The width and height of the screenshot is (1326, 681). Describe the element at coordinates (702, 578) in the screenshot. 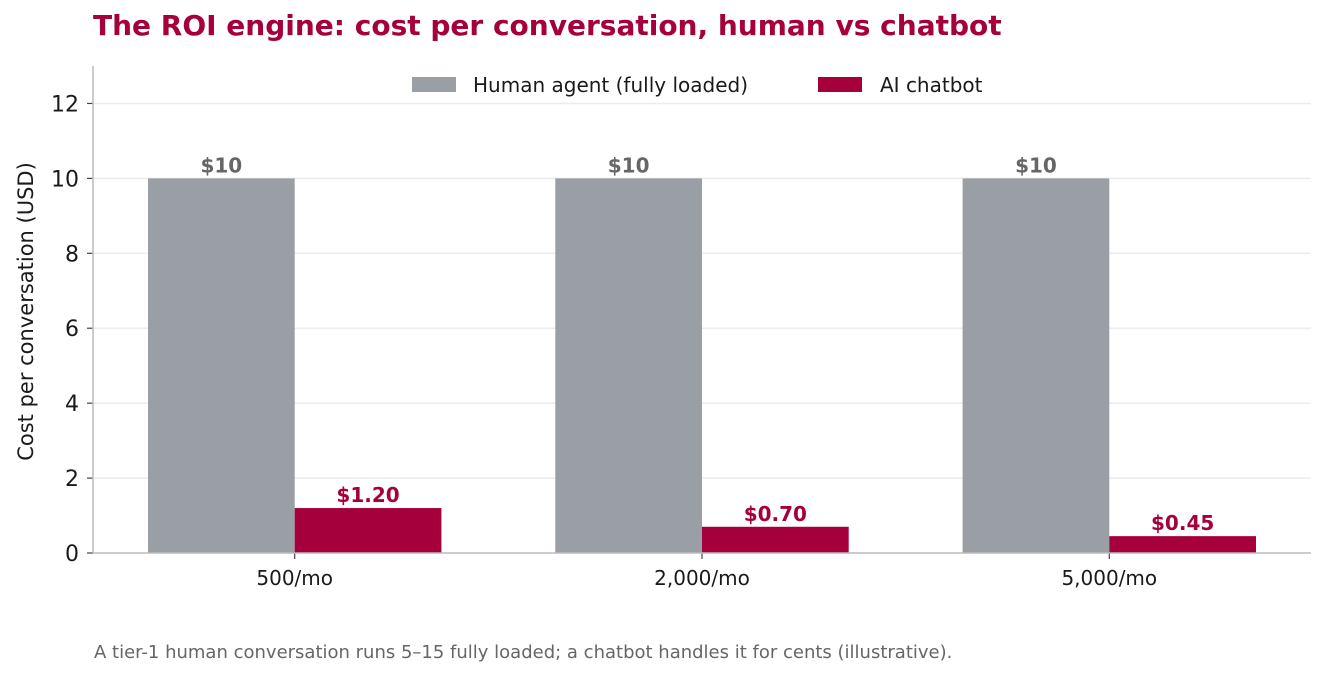

I see `x-tick-label: 2,000/mo` at that location.